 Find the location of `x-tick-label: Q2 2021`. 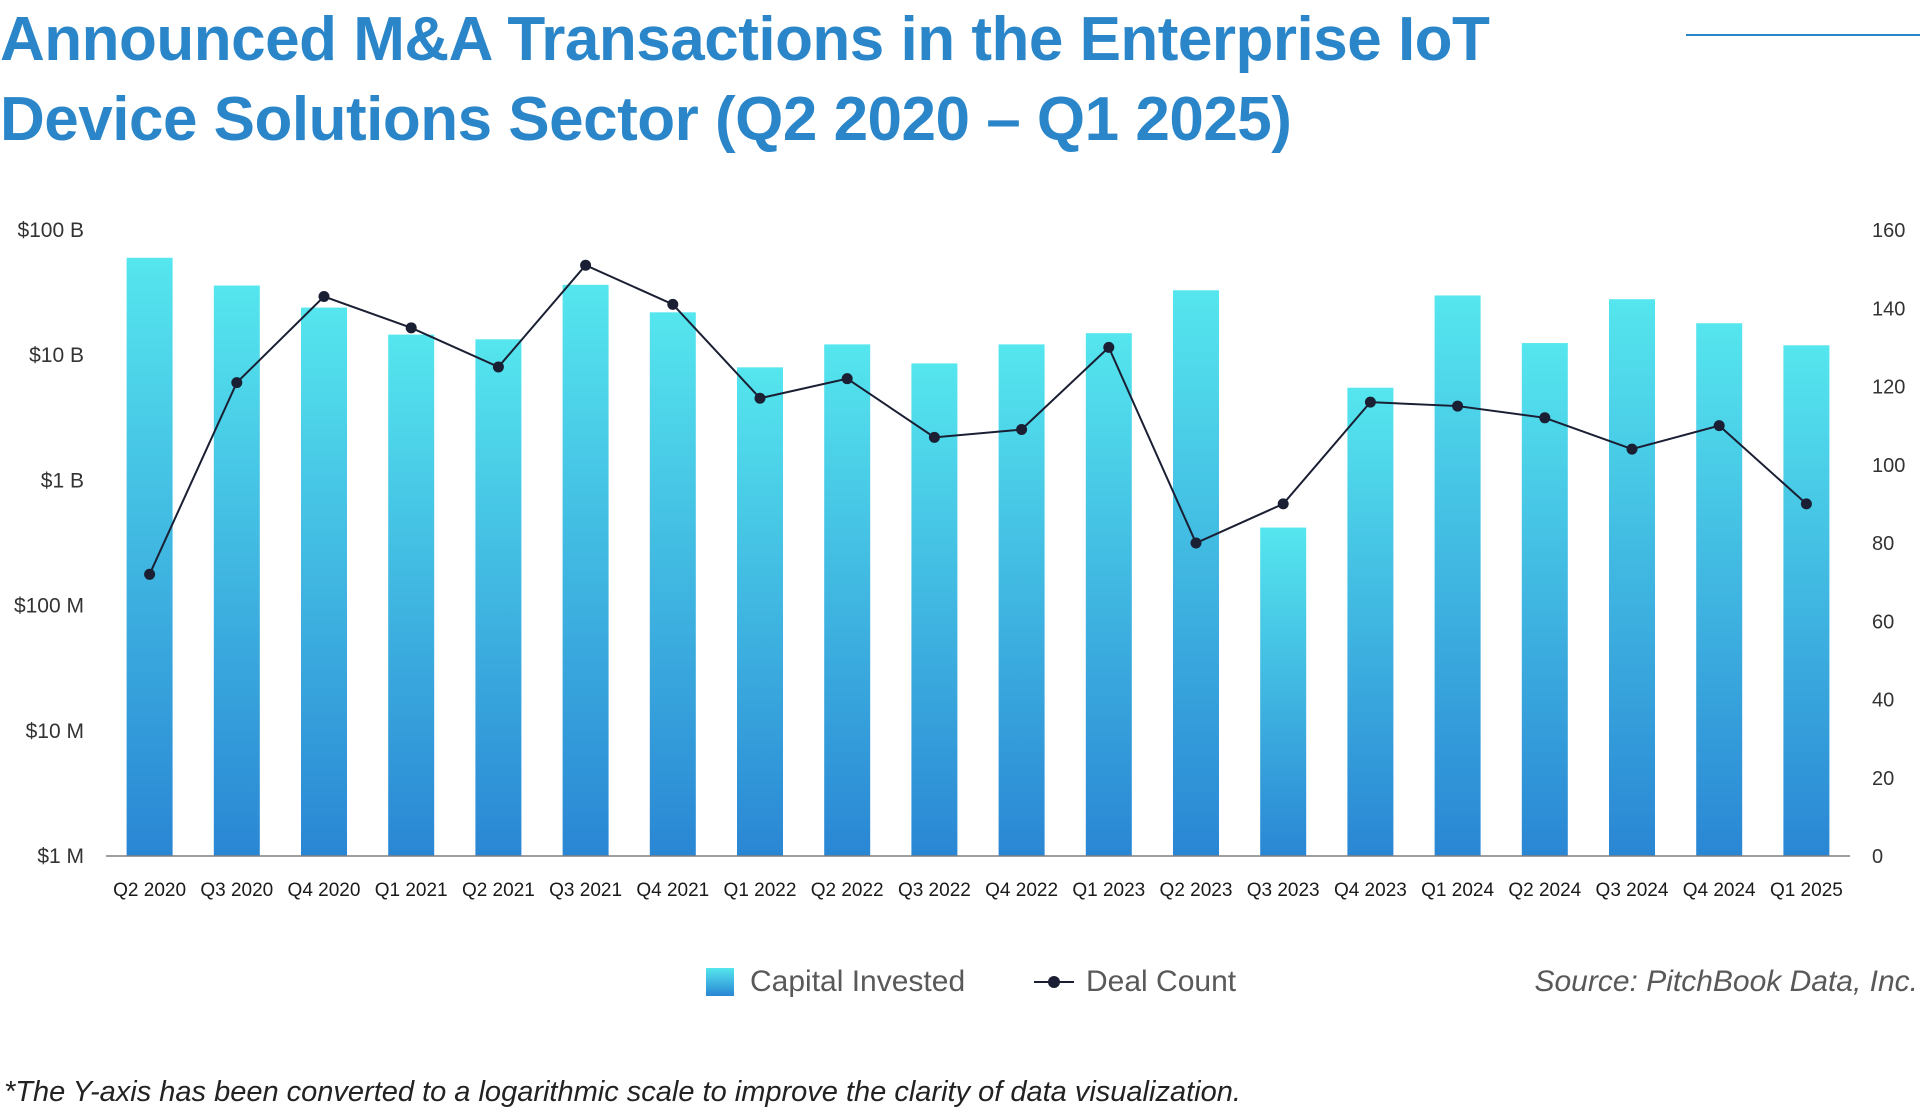

x-tick-label: Q2 2021 is located at coordinates (498, 890).